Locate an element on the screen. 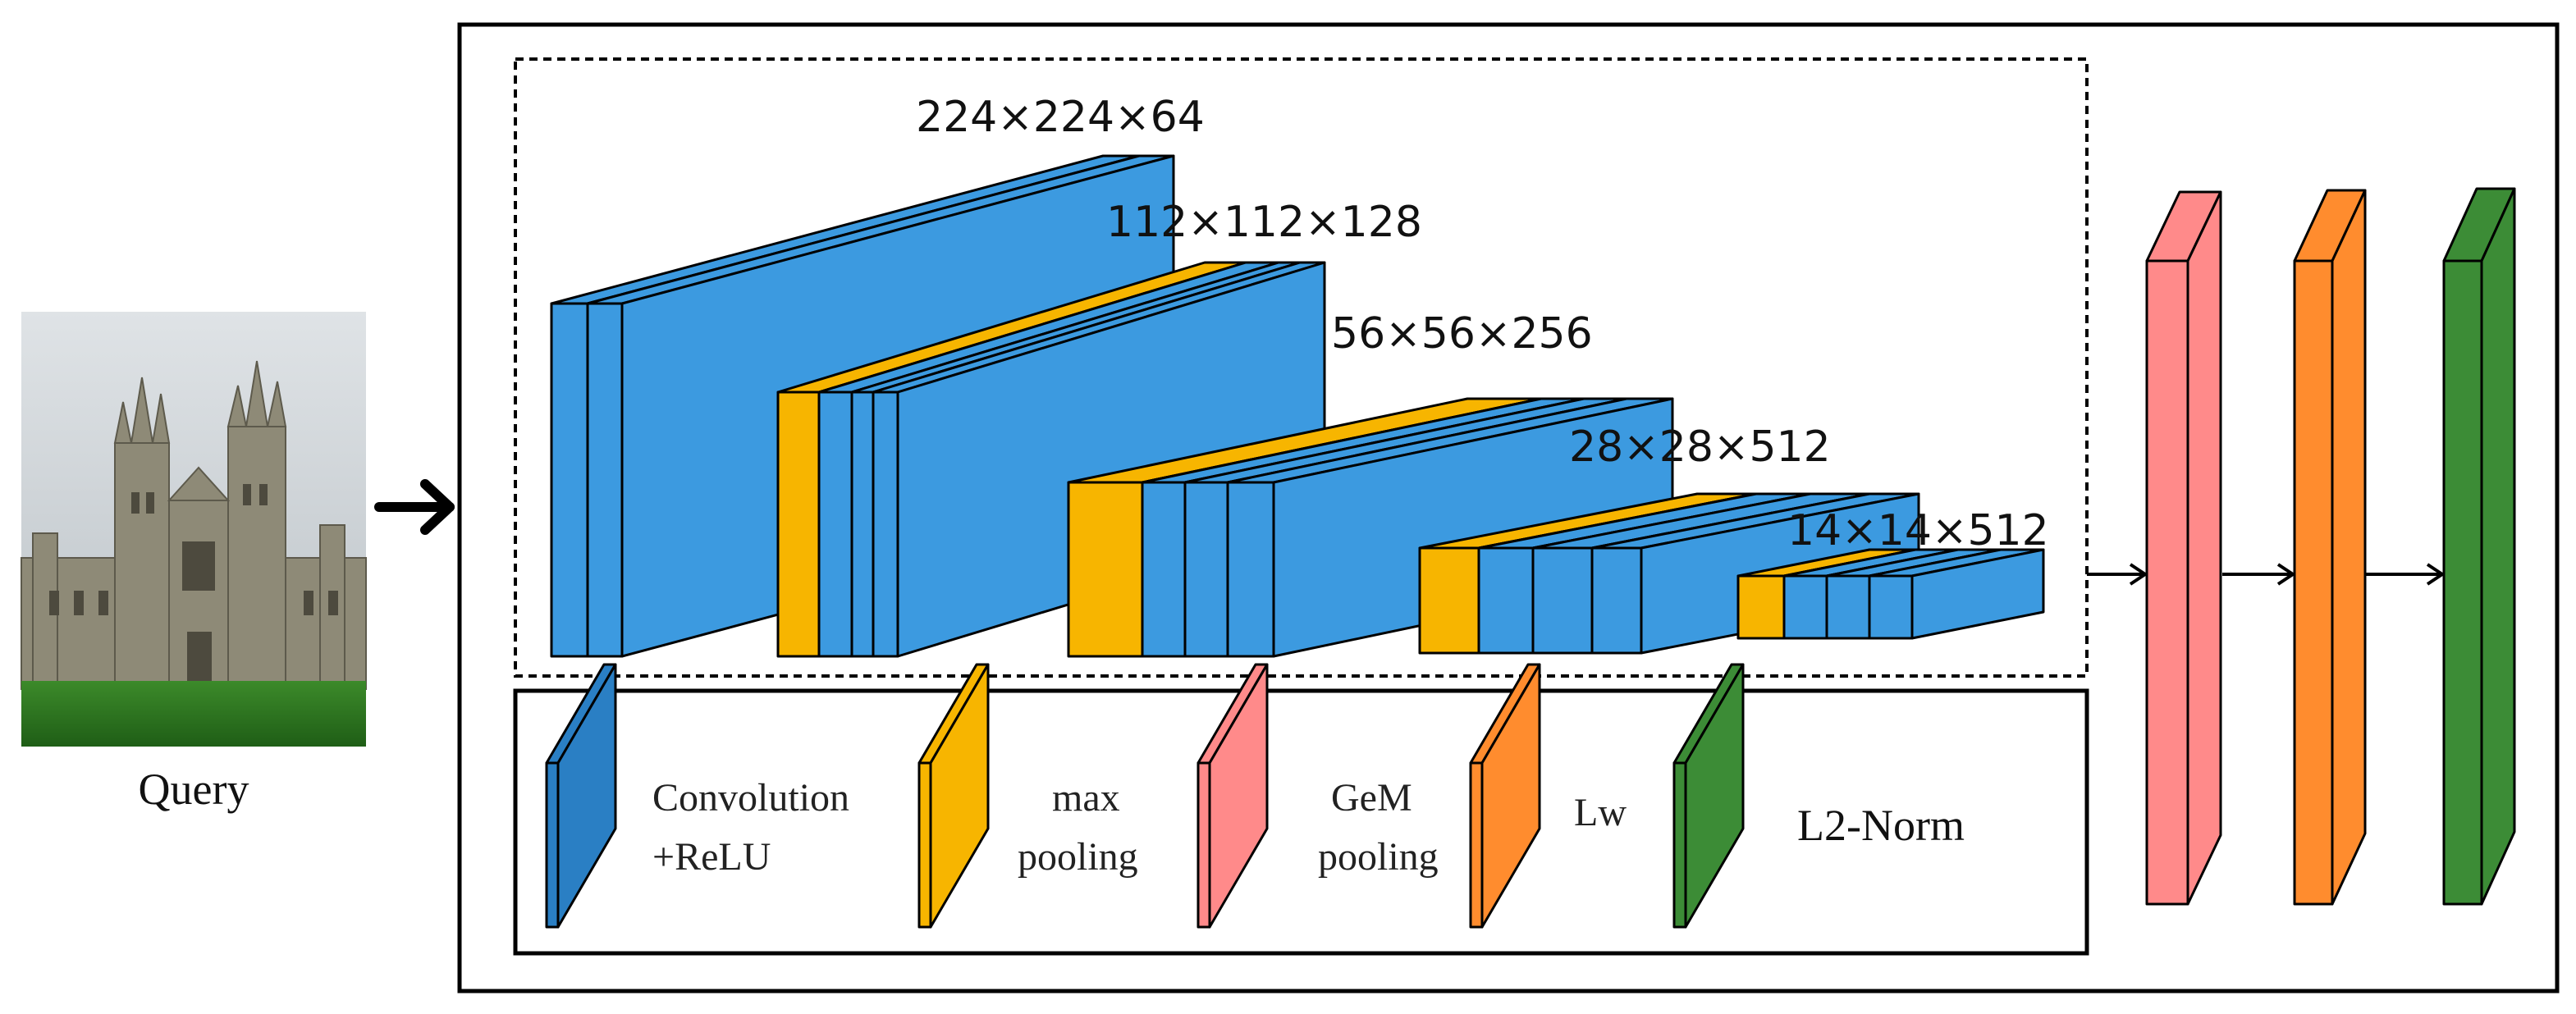 The image size is (2576, 1014). legend-gem-icon is located at coordinates (1232, 796).